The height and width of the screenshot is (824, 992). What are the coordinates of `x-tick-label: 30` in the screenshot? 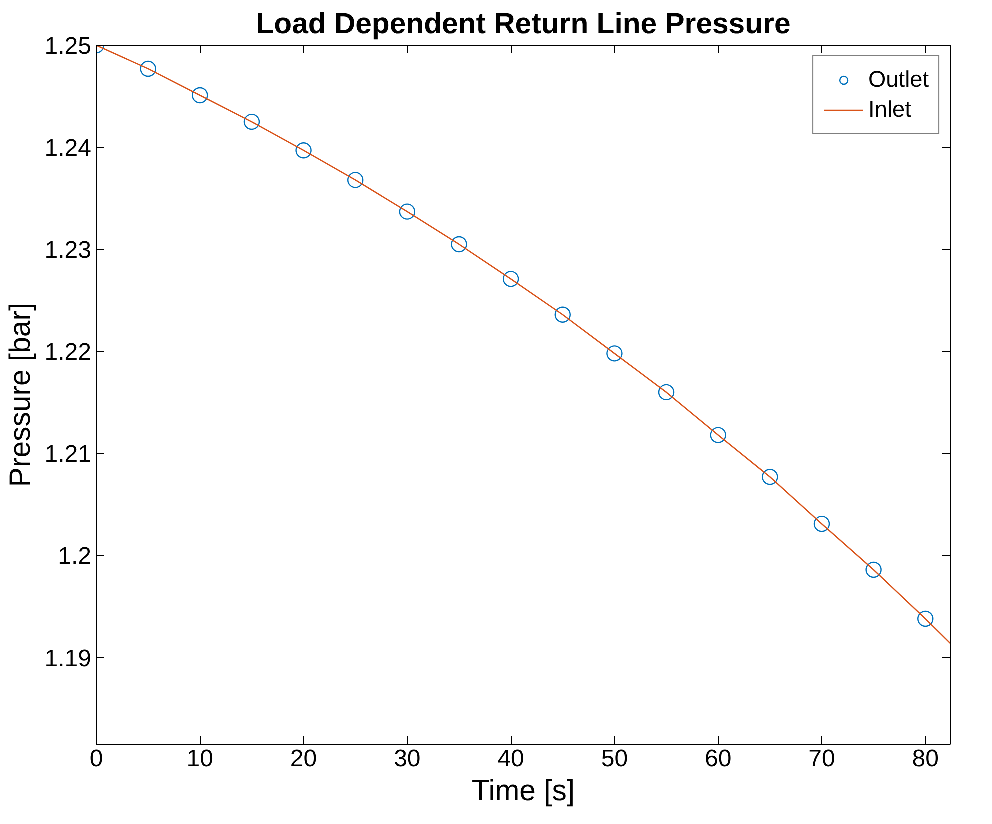 It's located at (407, 759).